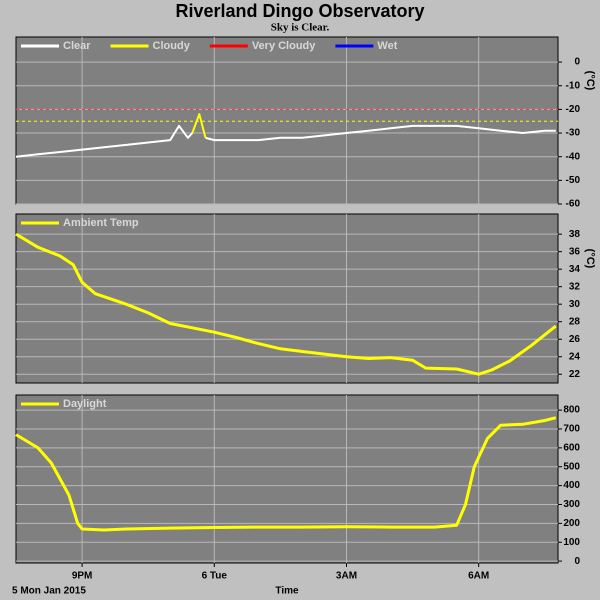  What do you see at coordinates (215, 576) in the screenshot?
I see `x-tick-label: 6 Tue` at bounding box center [215, 576].